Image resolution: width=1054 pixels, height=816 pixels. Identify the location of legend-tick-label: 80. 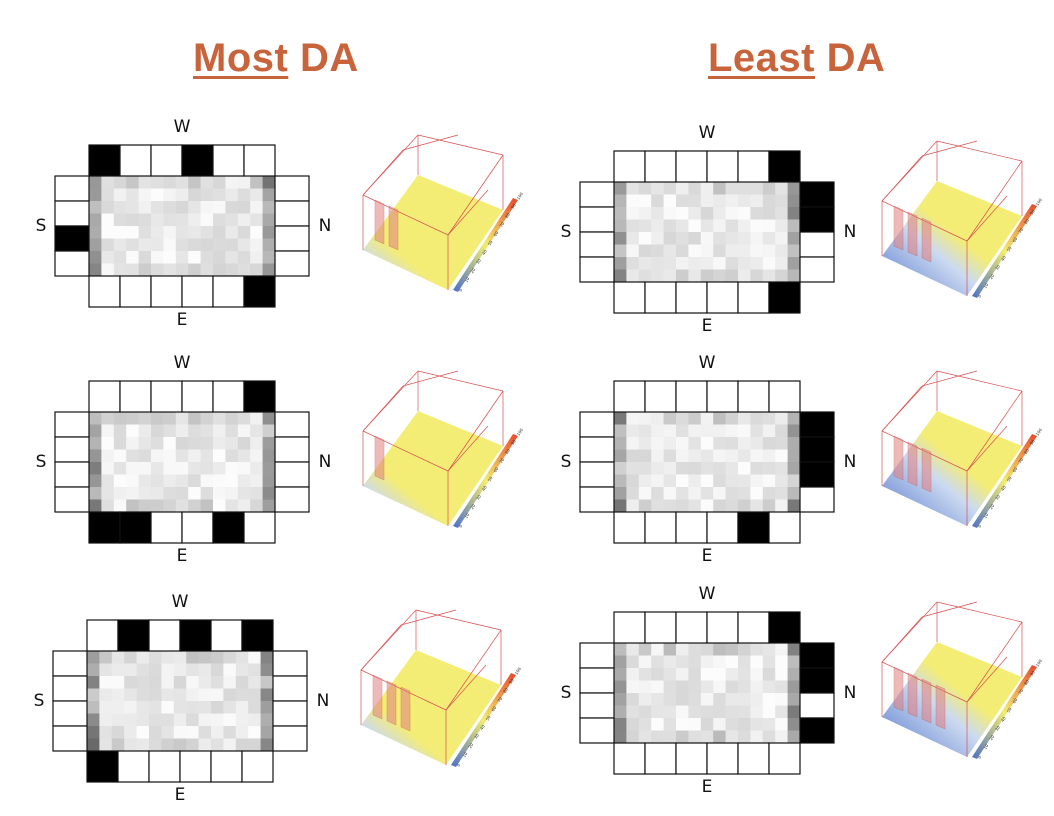
(1026, 682).